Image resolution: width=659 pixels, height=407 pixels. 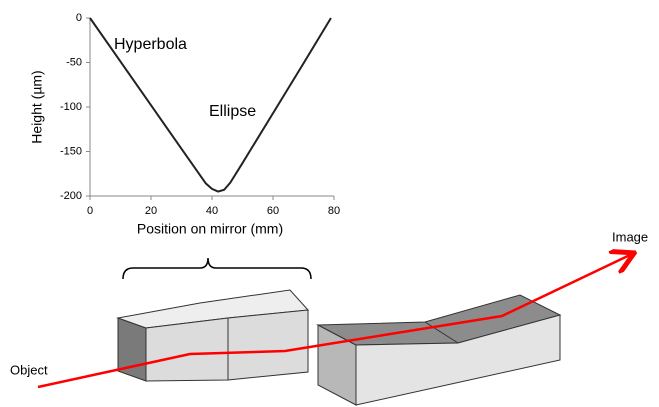 I want to click on x-tick-label: 40, so click(x=212, y=211).